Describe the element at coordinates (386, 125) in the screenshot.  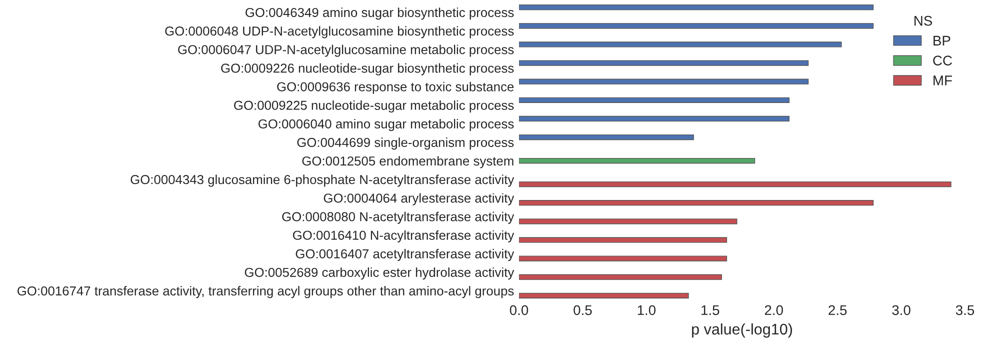
I see `y-tick-label: GO:0006040 amino sugar metabolic process` at that location.